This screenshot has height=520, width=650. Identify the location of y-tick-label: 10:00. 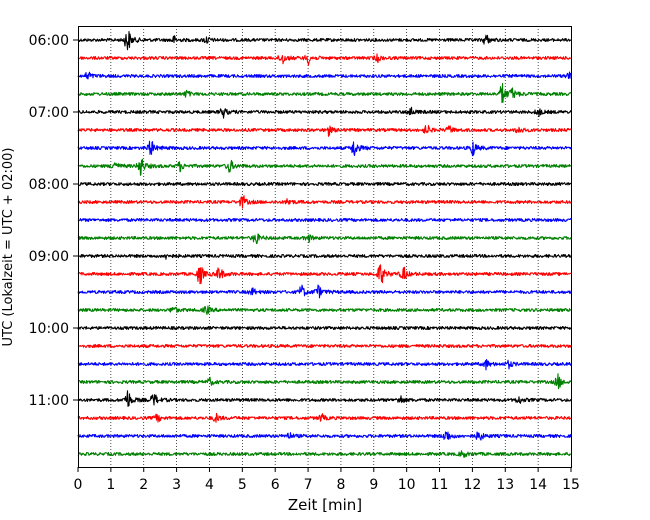
(49, 329).